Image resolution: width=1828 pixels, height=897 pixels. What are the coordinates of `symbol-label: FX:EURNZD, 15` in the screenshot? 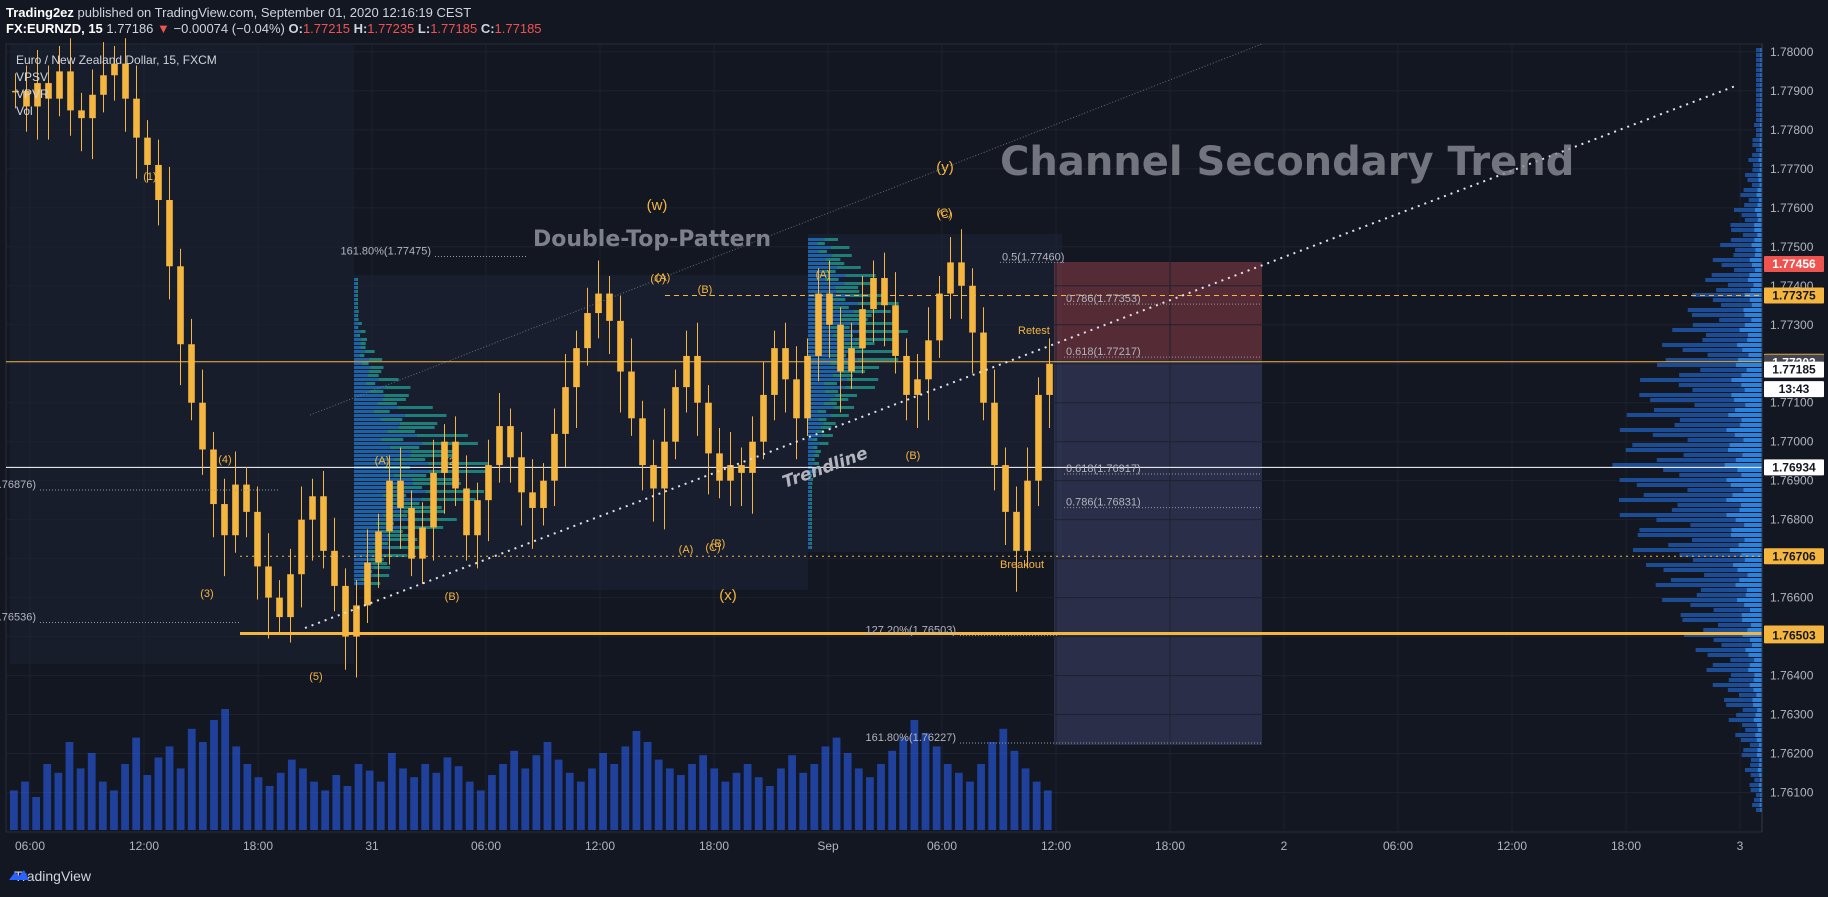 It's located at (54, 28).